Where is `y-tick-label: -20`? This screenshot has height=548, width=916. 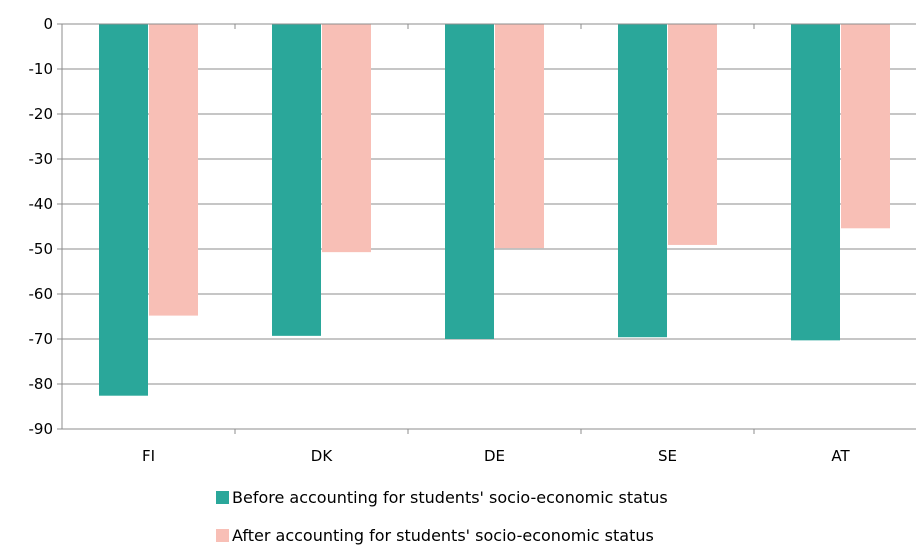
y-tick-label: -20 is located at coordinates (41, 114).